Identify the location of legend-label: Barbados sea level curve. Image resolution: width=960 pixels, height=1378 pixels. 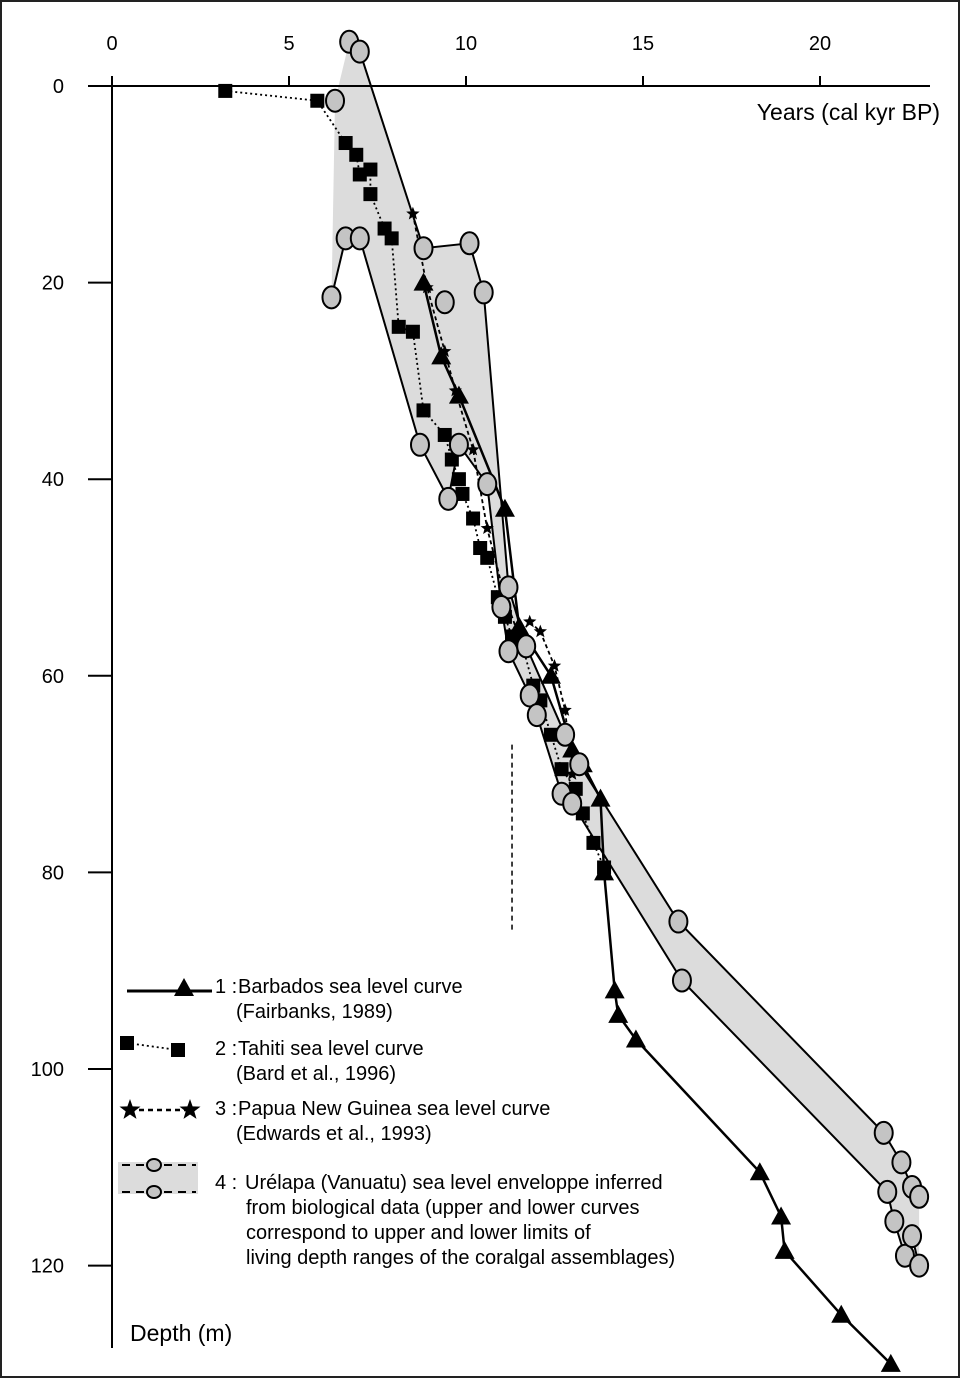
(350, 987).